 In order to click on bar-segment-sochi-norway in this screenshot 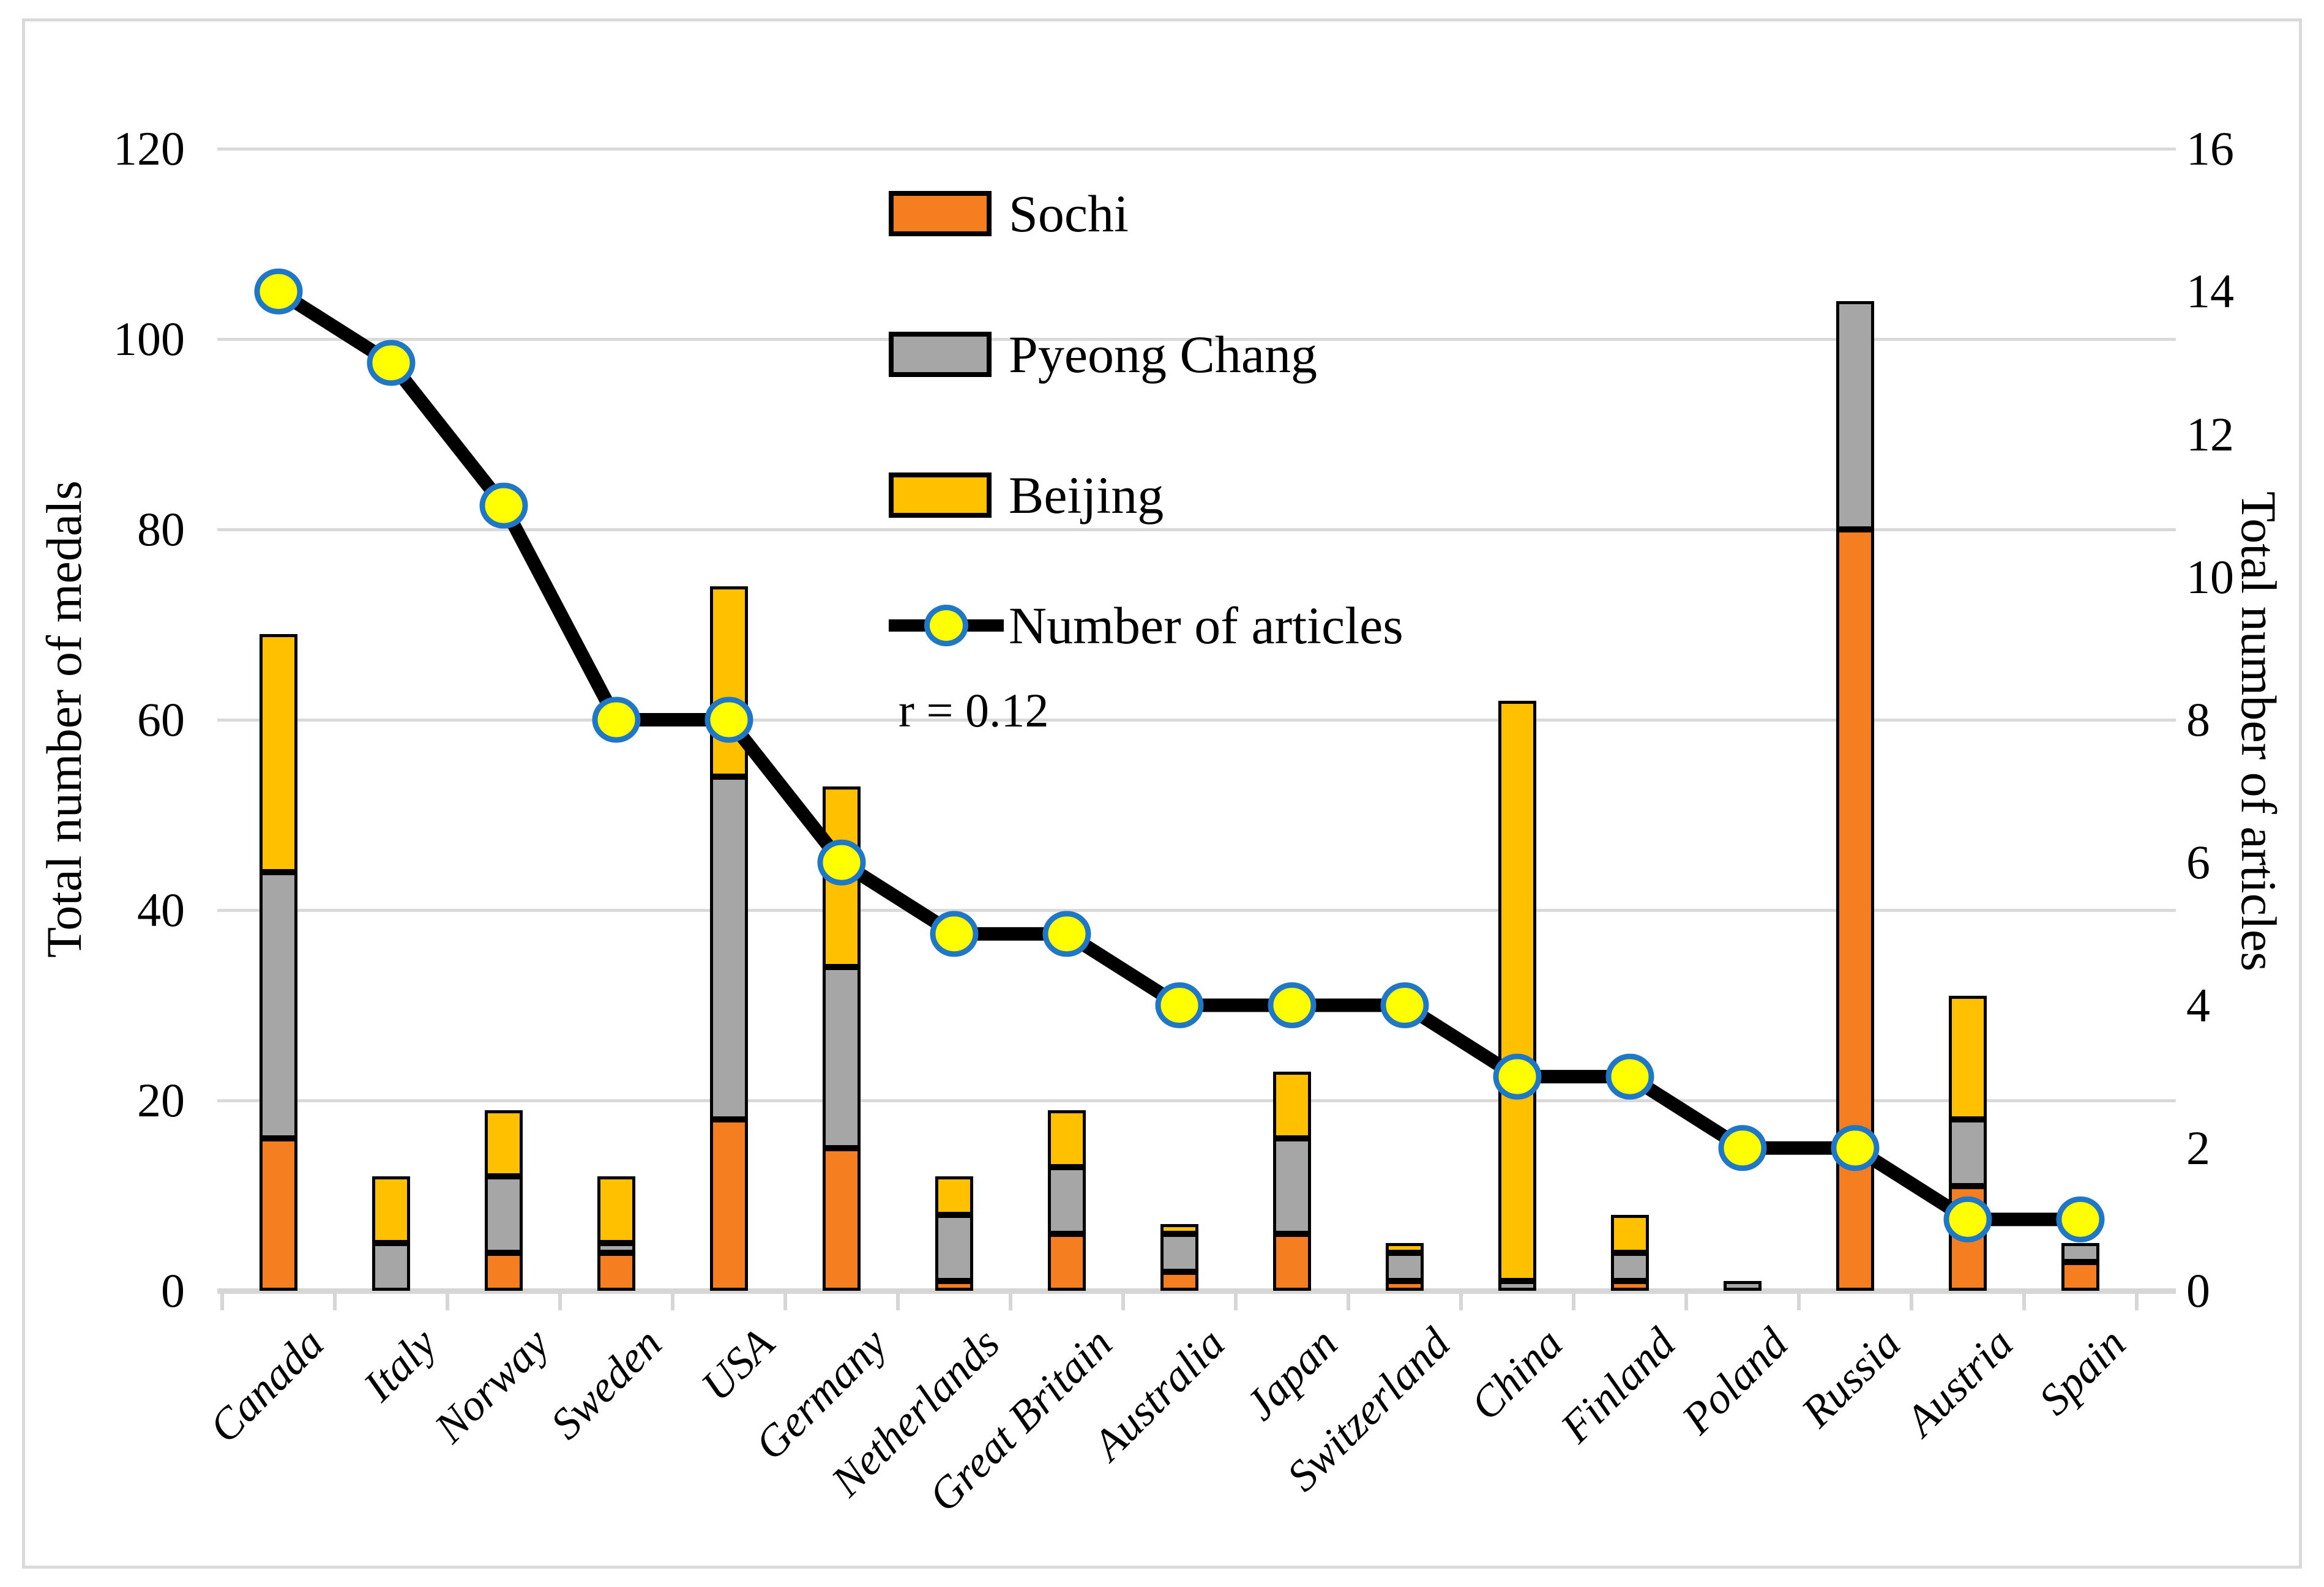, I will do `click(504, 1271)`.